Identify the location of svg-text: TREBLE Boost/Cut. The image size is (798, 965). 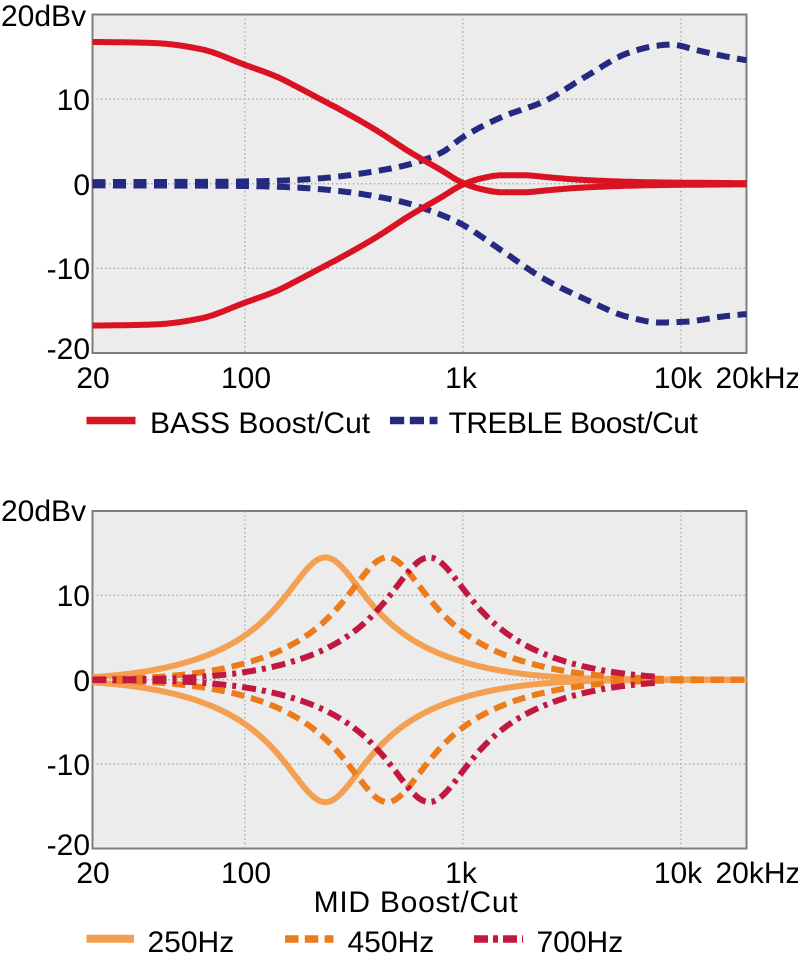
(574, 423).